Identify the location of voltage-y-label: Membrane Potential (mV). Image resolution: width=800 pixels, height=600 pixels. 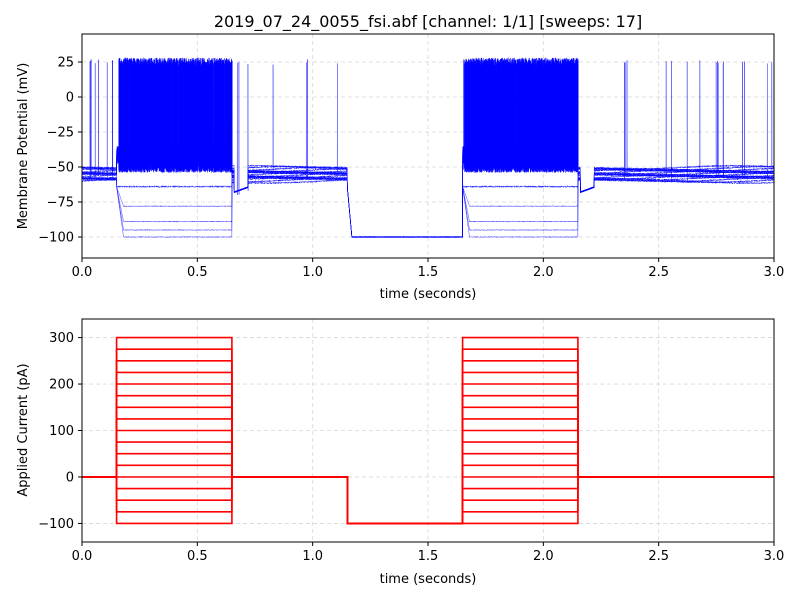
(23, 146).